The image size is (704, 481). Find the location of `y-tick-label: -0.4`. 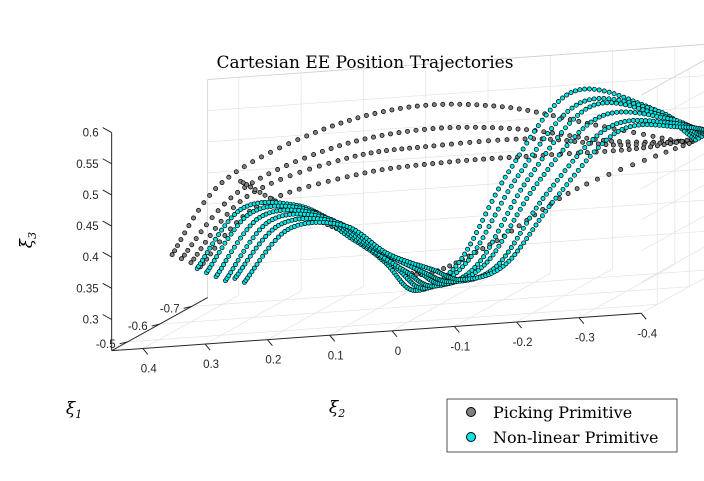

y-tick-label: -0.4 is located at coordinates (647, 334).